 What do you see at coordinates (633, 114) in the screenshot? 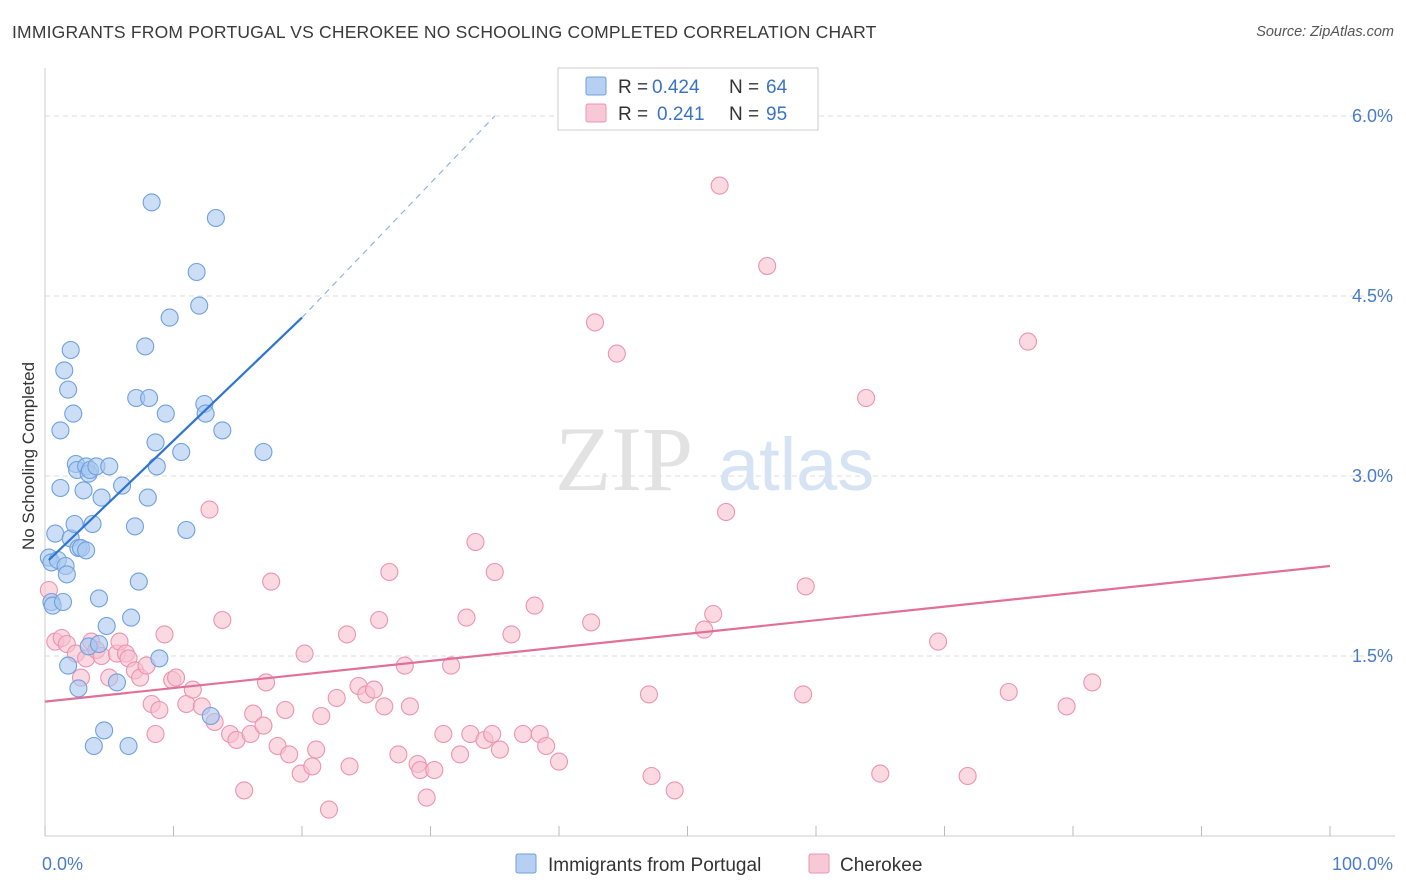
I see `legend-r-label: R =` at bounding box center [633, 114].